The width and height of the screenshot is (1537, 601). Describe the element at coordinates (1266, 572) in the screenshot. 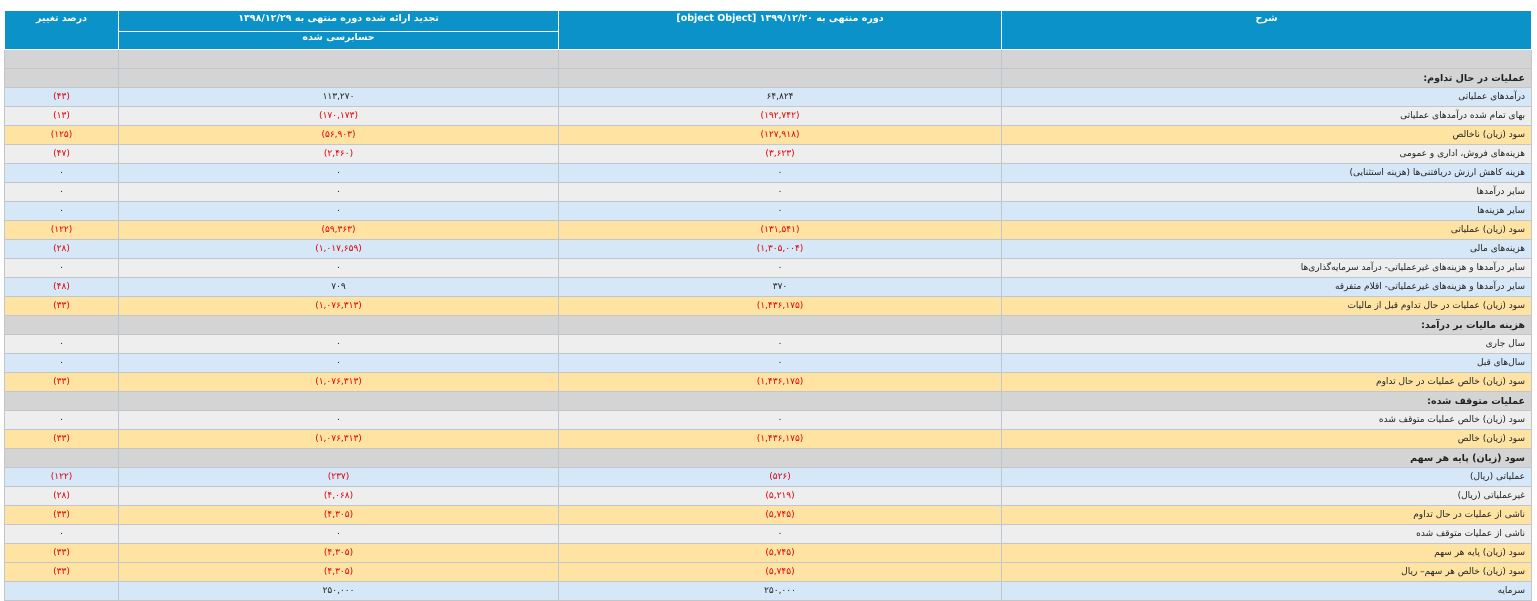

I see `row-description: سود (زیان) خالص هر سهم– ریال` at that location.